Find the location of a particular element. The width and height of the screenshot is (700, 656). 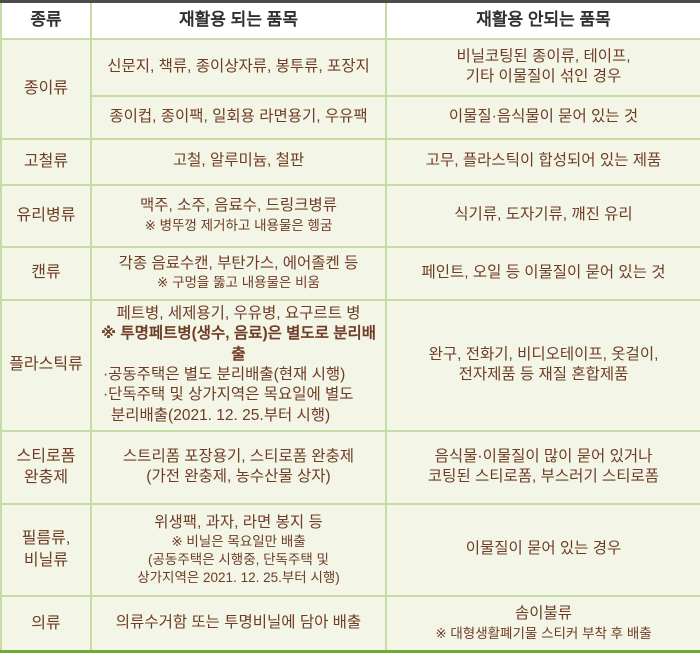

recyclable-cell-glass: 맥주, 소주, 음료수, 드링크병류 ※ 병뚜껑 제거하고 내용물은 헹굼 is located at coordinates (238, 215).